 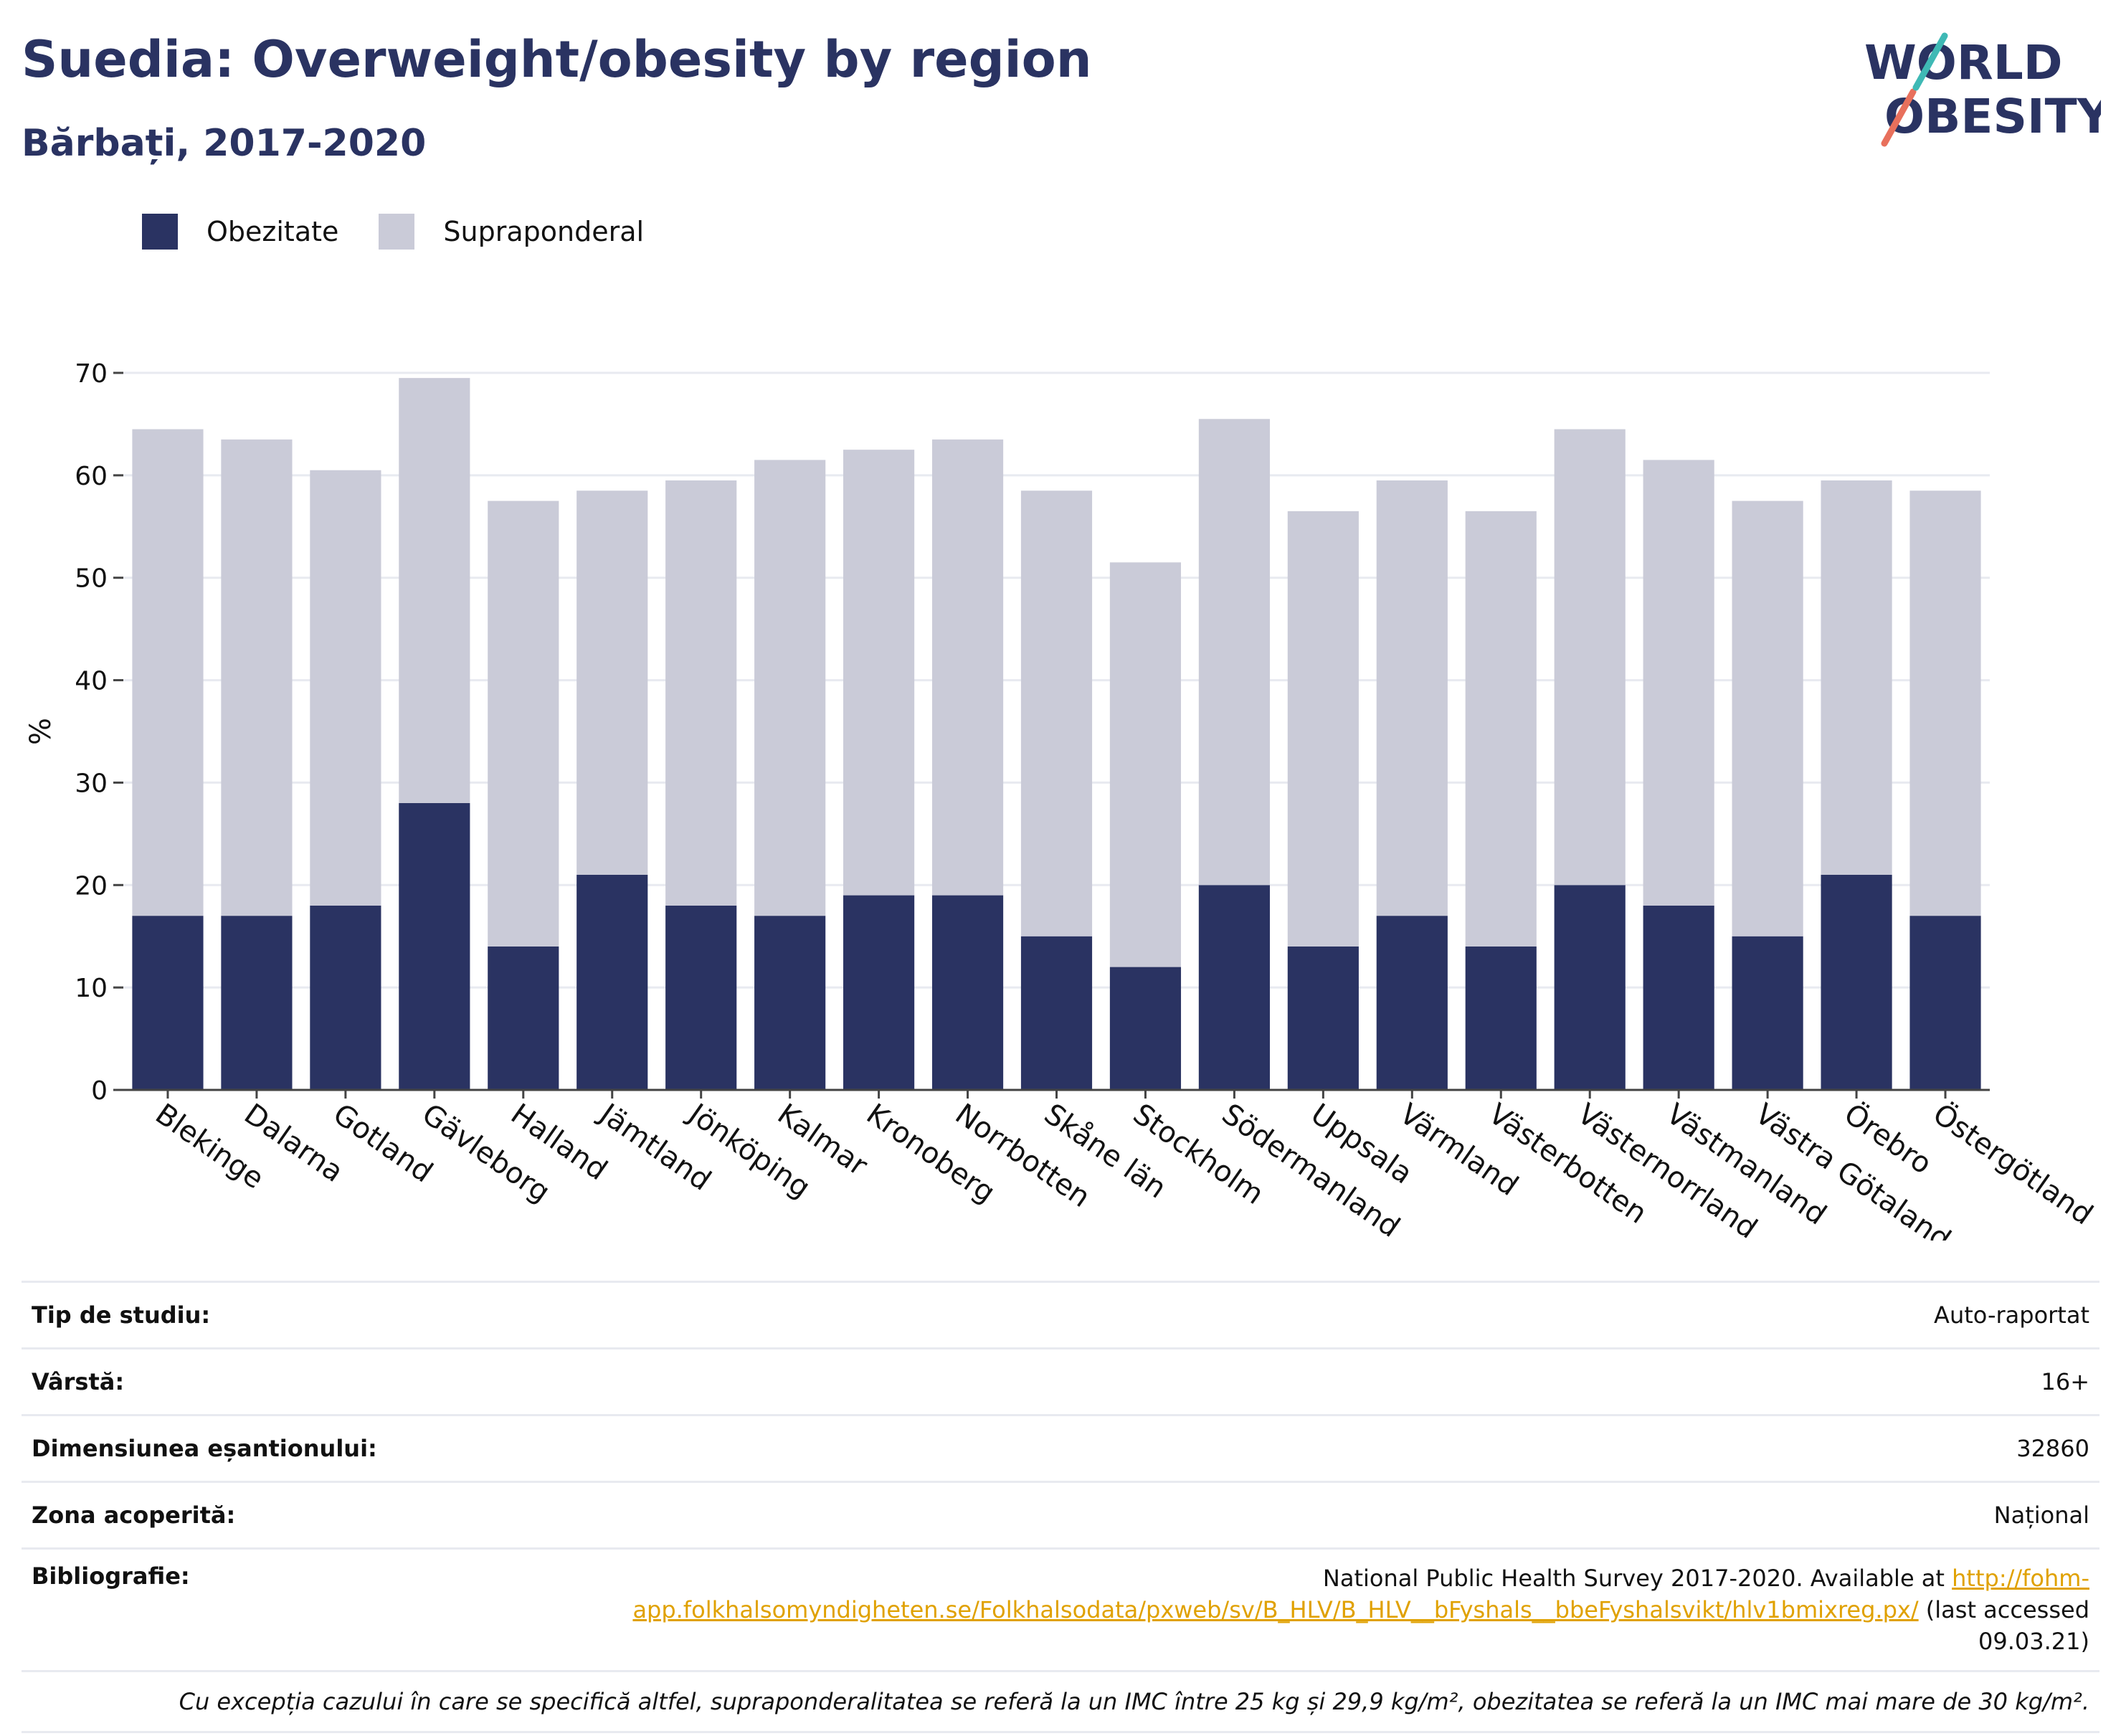 I want to click on age-value: 16+, so click(x=2065, y=1381).